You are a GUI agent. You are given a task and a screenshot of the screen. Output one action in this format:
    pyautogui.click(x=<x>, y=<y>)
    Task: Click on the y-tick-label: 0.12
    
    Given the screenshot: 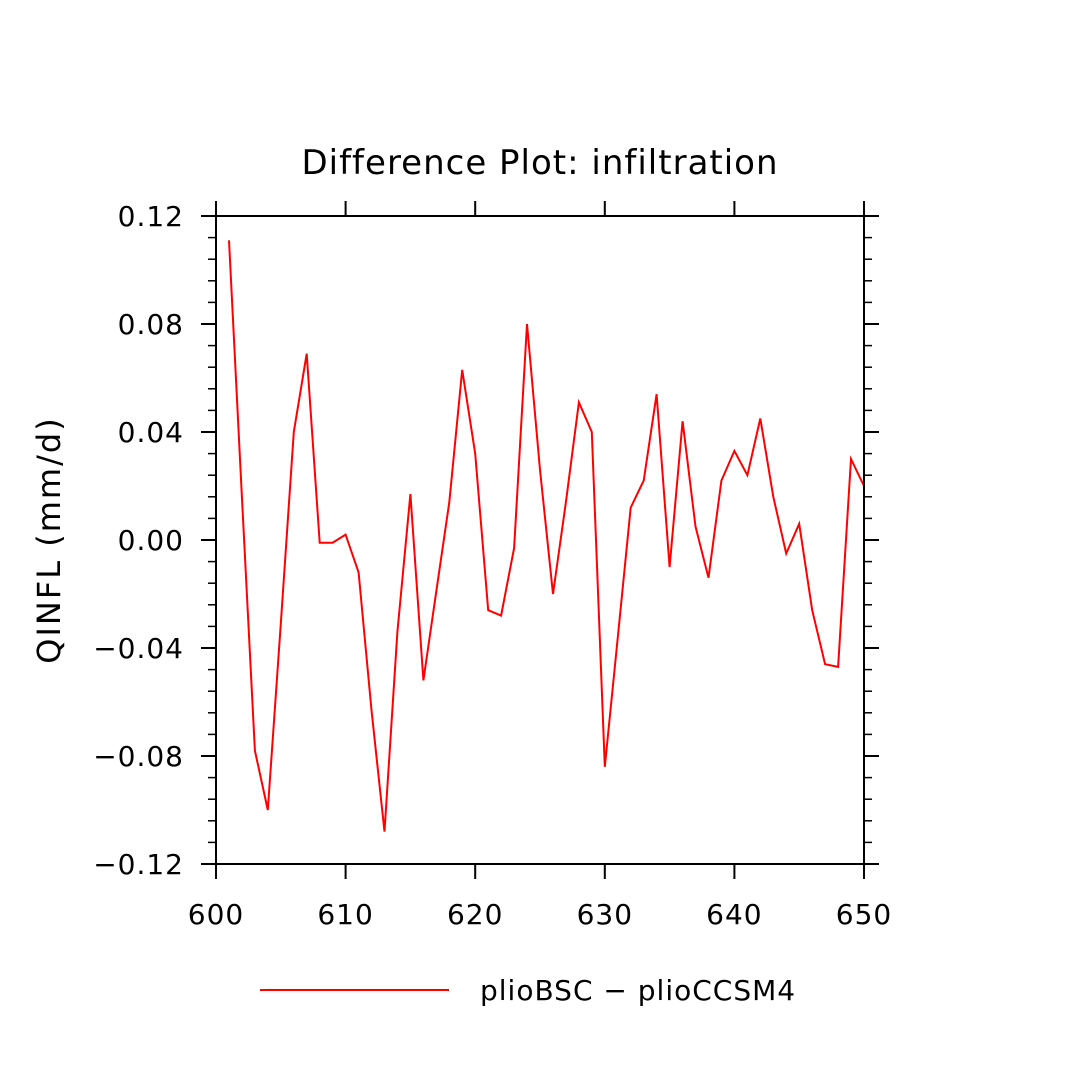 What is the action you would take?
    pyautogui.click(x=151, y=216)
    